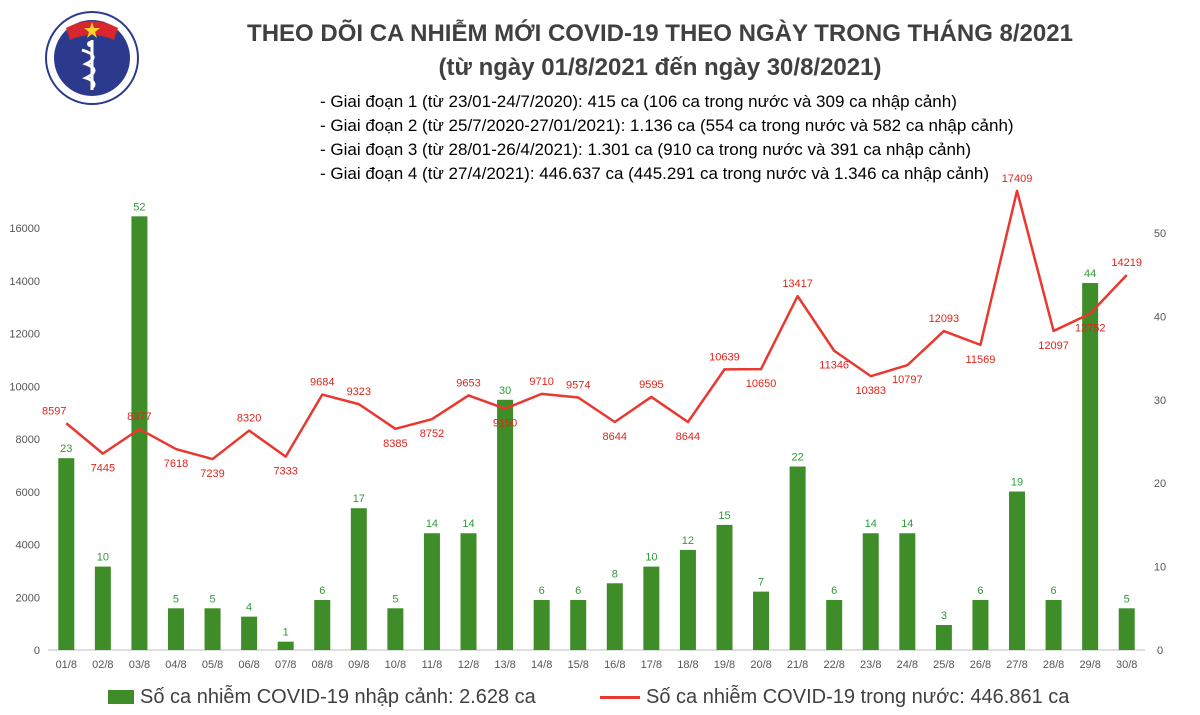  What do you see at coordinates (212, 665) in the screenshot?
I see `x-tick-label: 05/8` at bounding box center [212, 665].